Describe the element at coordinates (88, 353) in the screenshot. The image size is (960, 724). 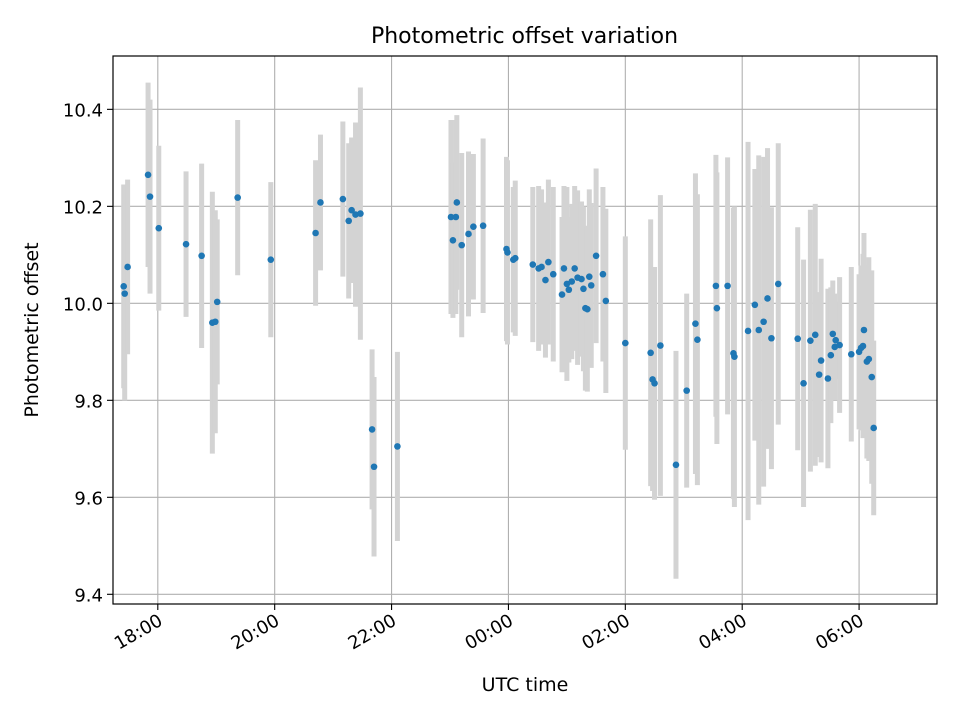
I see `y-axis: 9.4 9.6 9.8 10.0 10.2 10.4` at that location.